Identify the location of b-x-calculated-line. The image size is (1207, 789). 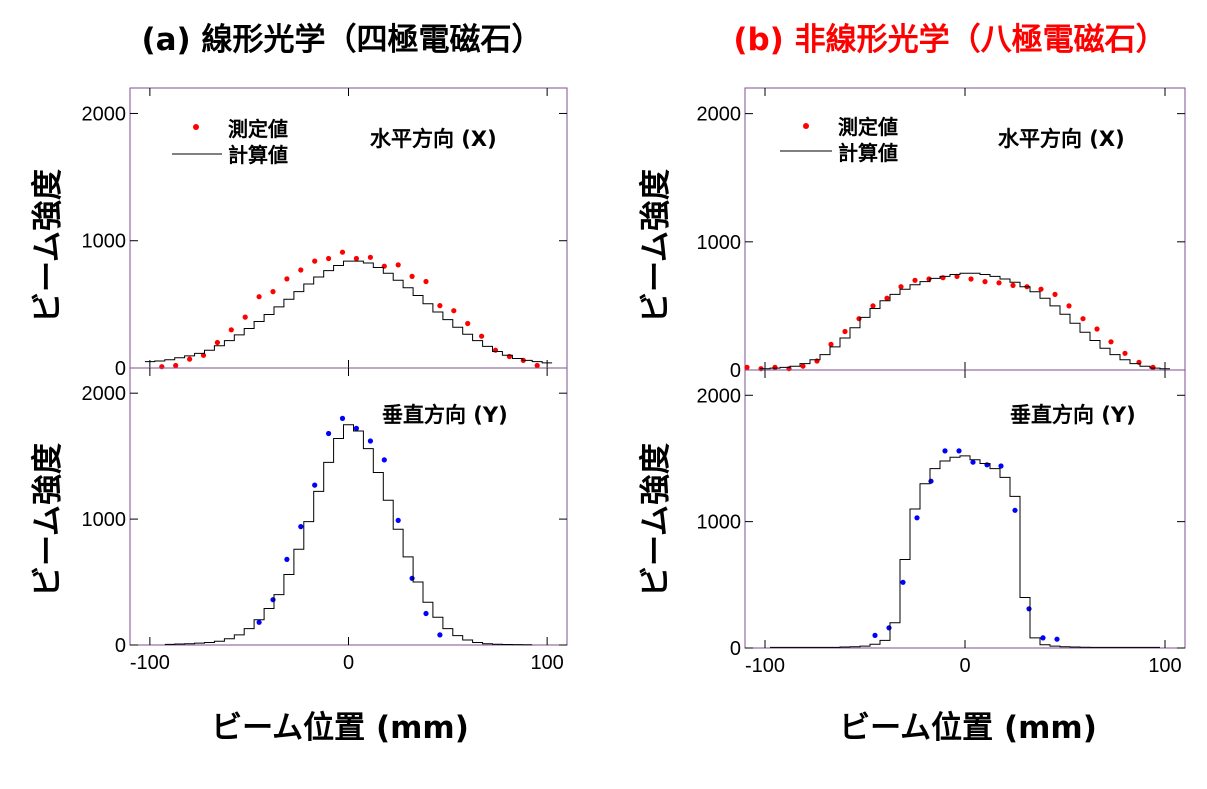
(965, 321).